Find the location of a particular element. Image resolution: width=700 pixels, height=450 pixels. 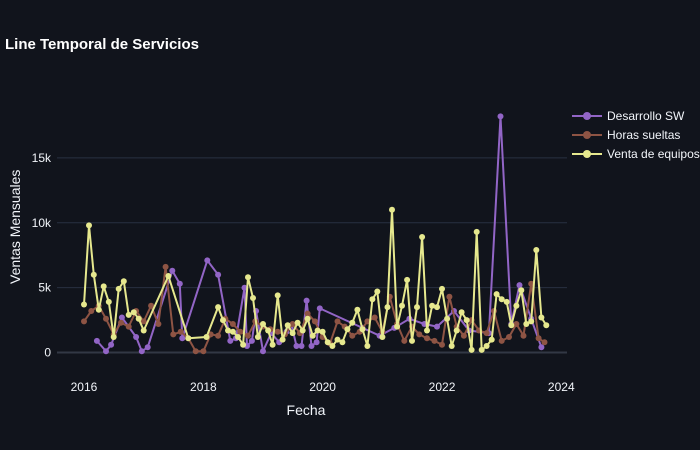

legend-item-horas-sueltas: Horas sueltas is located at coordinates (636, 134).